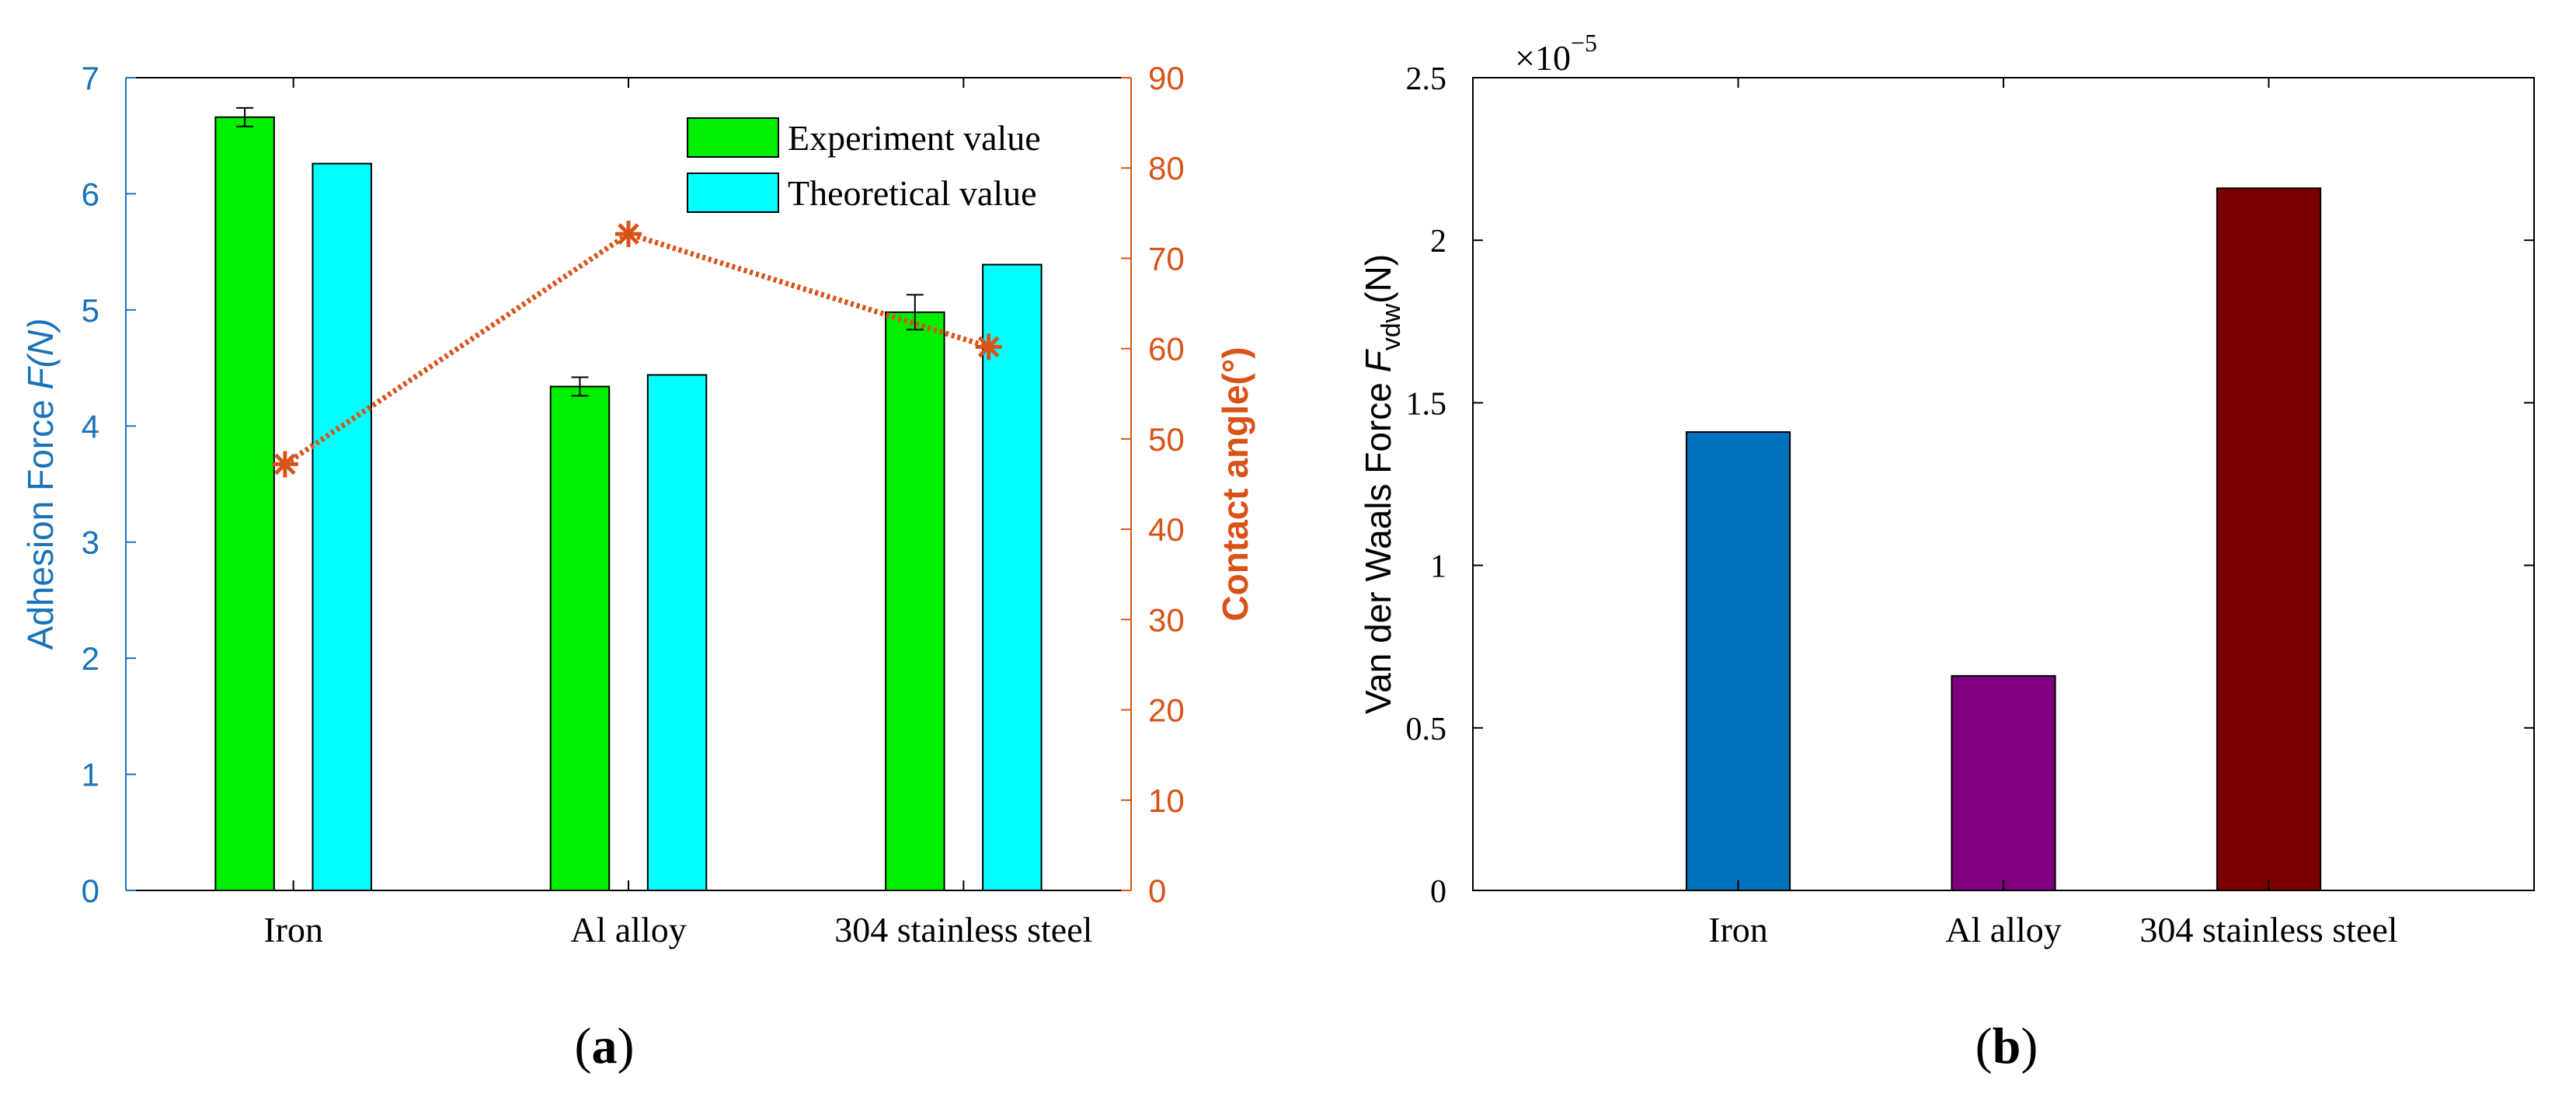  I want to click on right-y-tick-label: 80, so click(1166, 168).